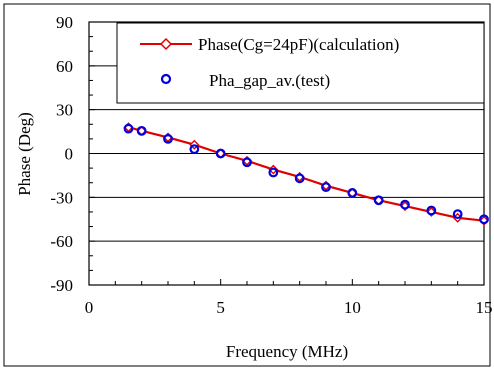 This screenshot has height=370, width=494. Describe the element at coordinates (166, 79) in the screenshot. I see `legend-circle-marker` at that location.